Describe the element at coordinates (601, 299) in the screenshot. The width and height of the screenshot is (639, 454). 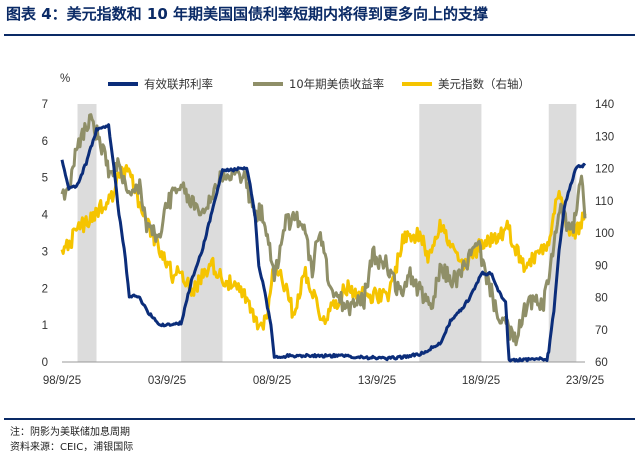
I see `right-tick-label: 80` at that location.